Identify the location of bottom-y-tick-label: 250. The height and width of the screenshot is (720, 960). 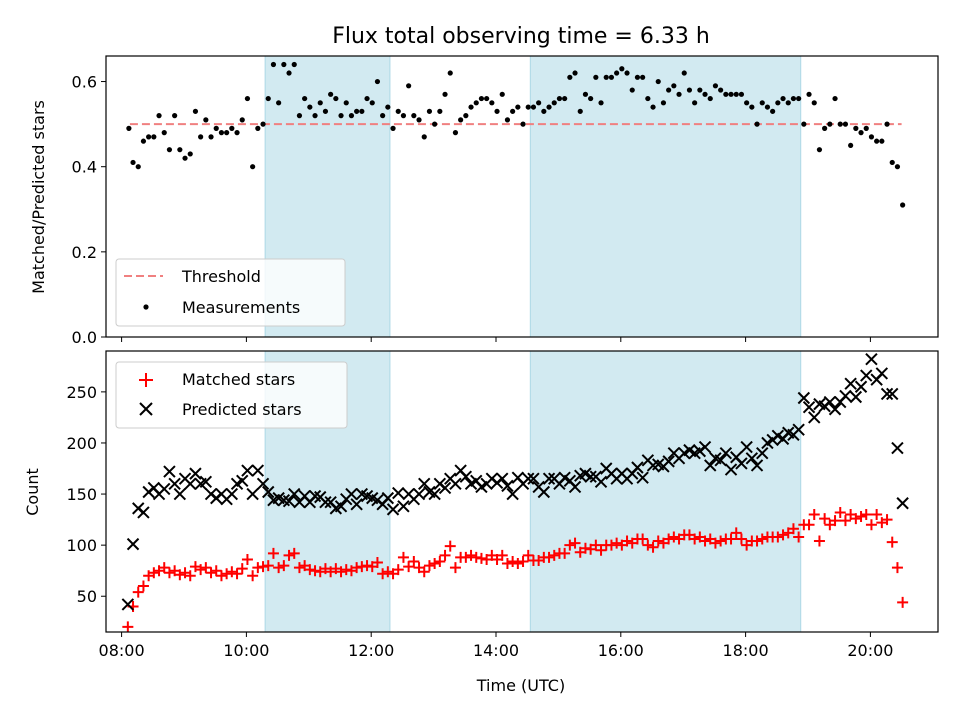
(81, 392).